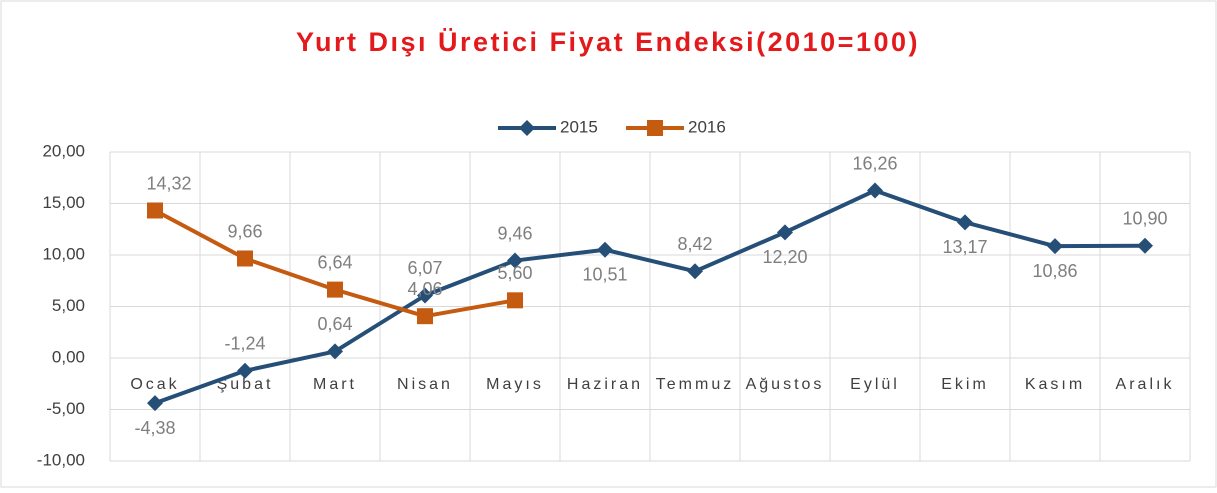 This screenshot has width=1217, height=493. I want to click on data-label: 9,46, so click(514, 233).